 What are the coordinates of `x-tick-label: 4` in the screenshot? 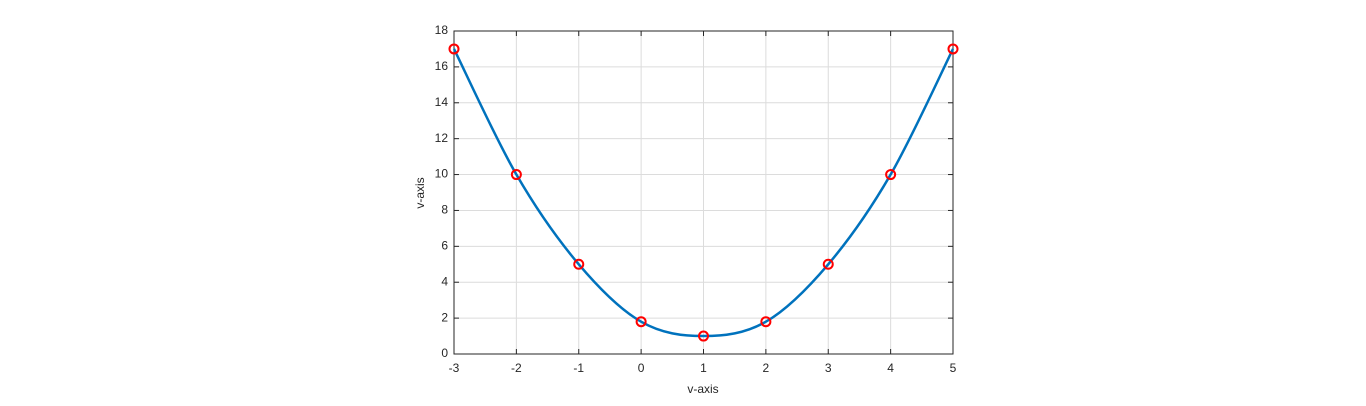 It's located at (890, 368).